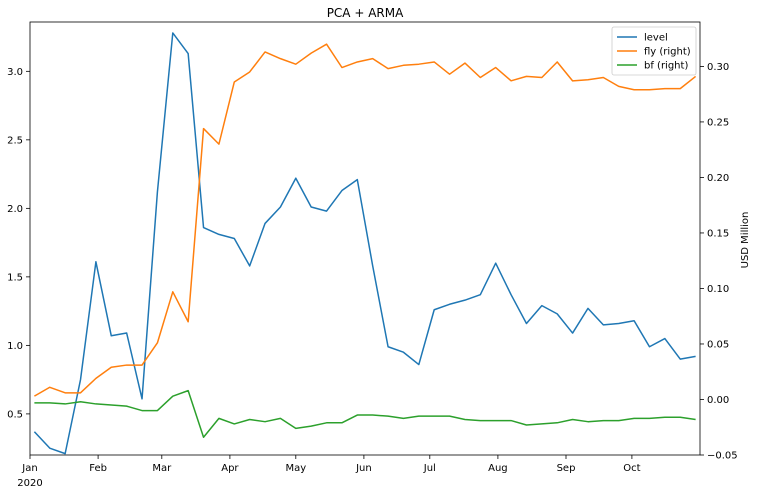 The height and width of the screenshot is (493, 758). Describe the element at coordinates (719, 262) in the screenshot. I see `right-y-axis: −0.05 0.00 0.05 0.10 0.15 0.20 0.25 0.30` at that location.